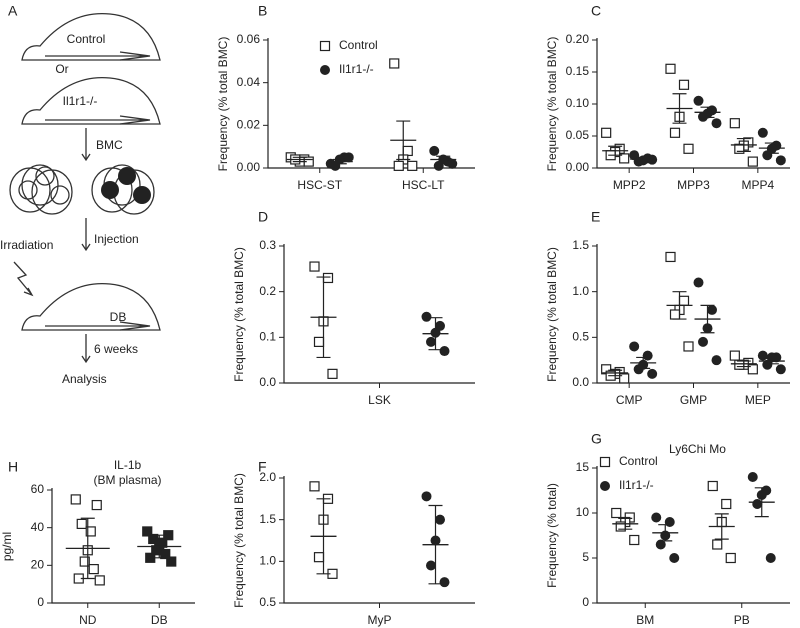 This screenshot has width=800, height=628. What do you see at coordinates (267, 477) in the screenshot?
I see `y-tick-label: 2.0` at bounding box center [267, 477].